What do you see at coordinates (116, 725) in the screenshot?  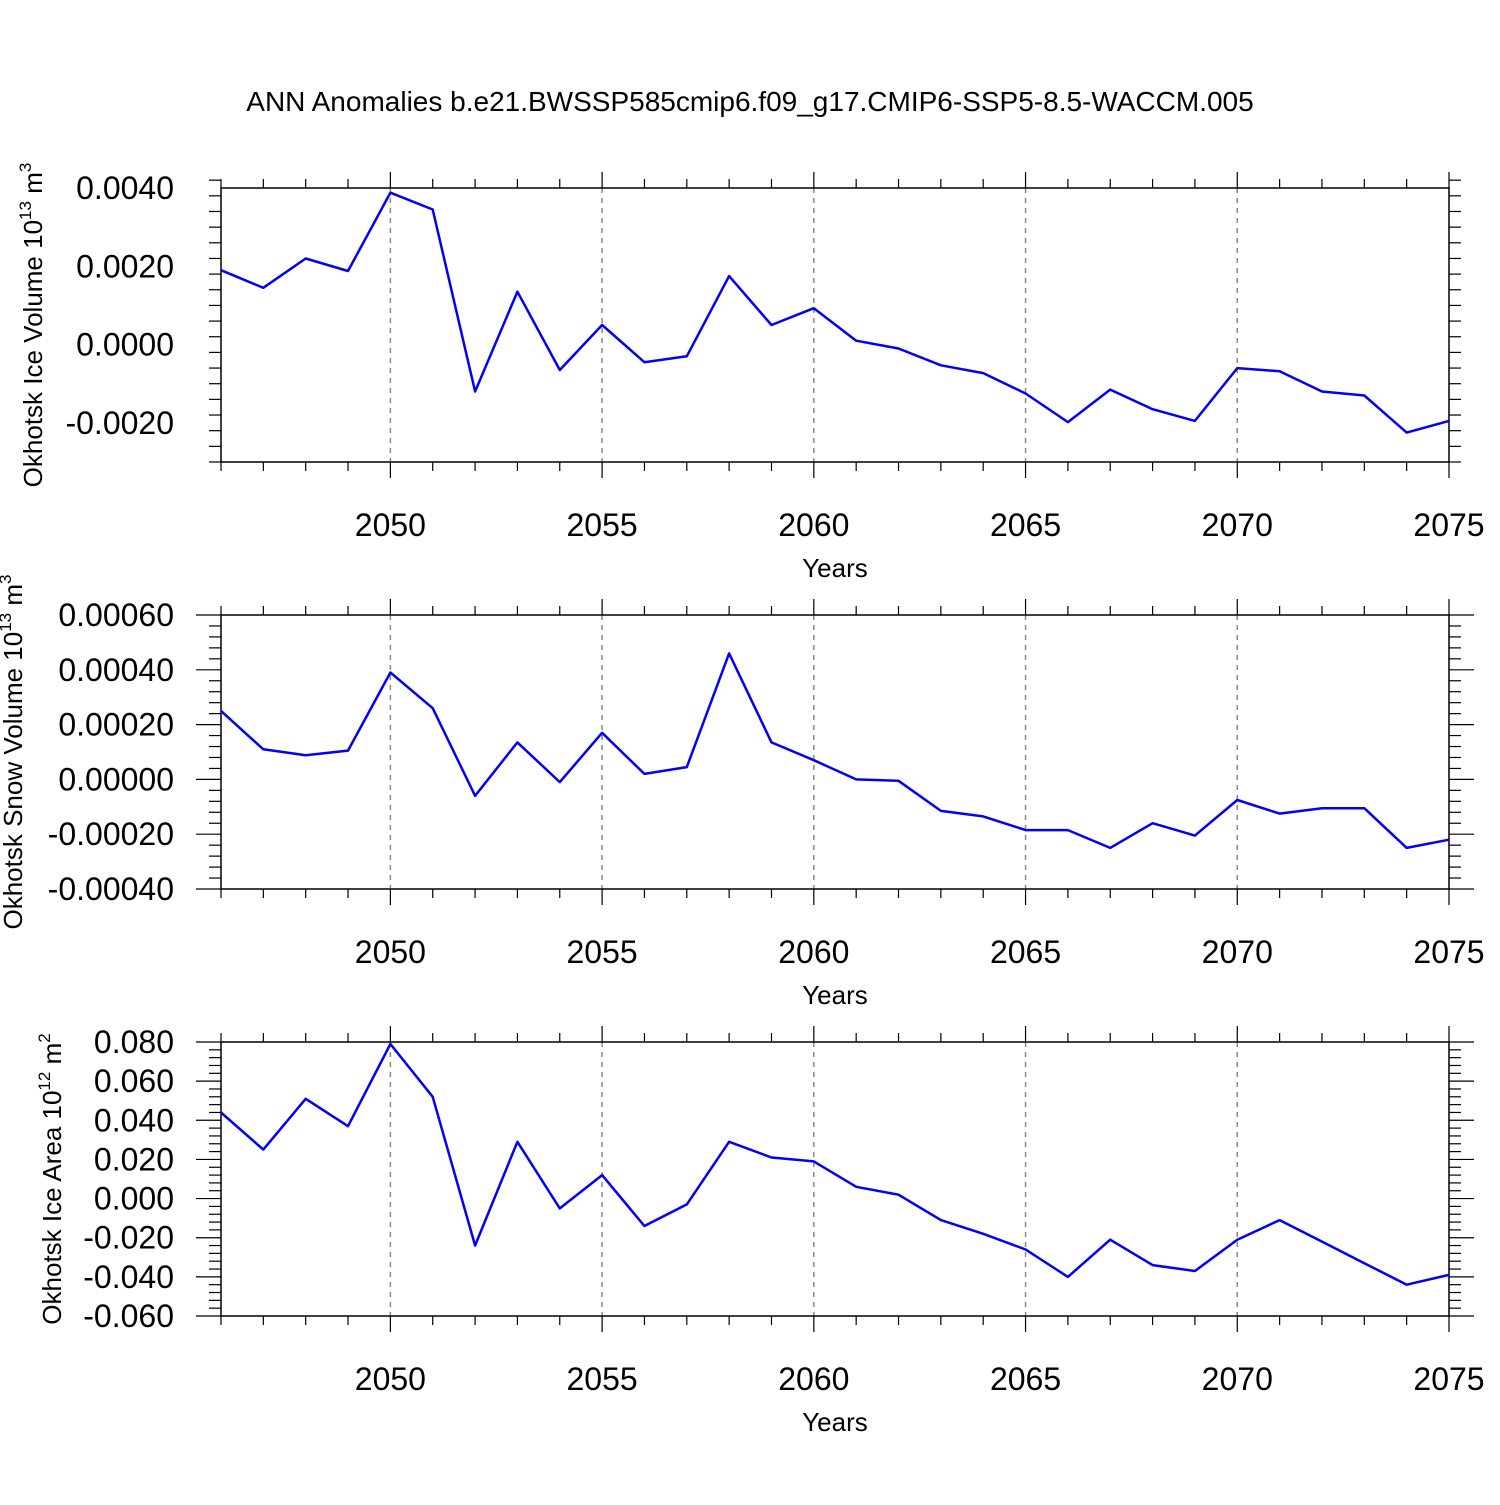 I see `y-tick-label: 0.00020` at bounding box center [116, 725].